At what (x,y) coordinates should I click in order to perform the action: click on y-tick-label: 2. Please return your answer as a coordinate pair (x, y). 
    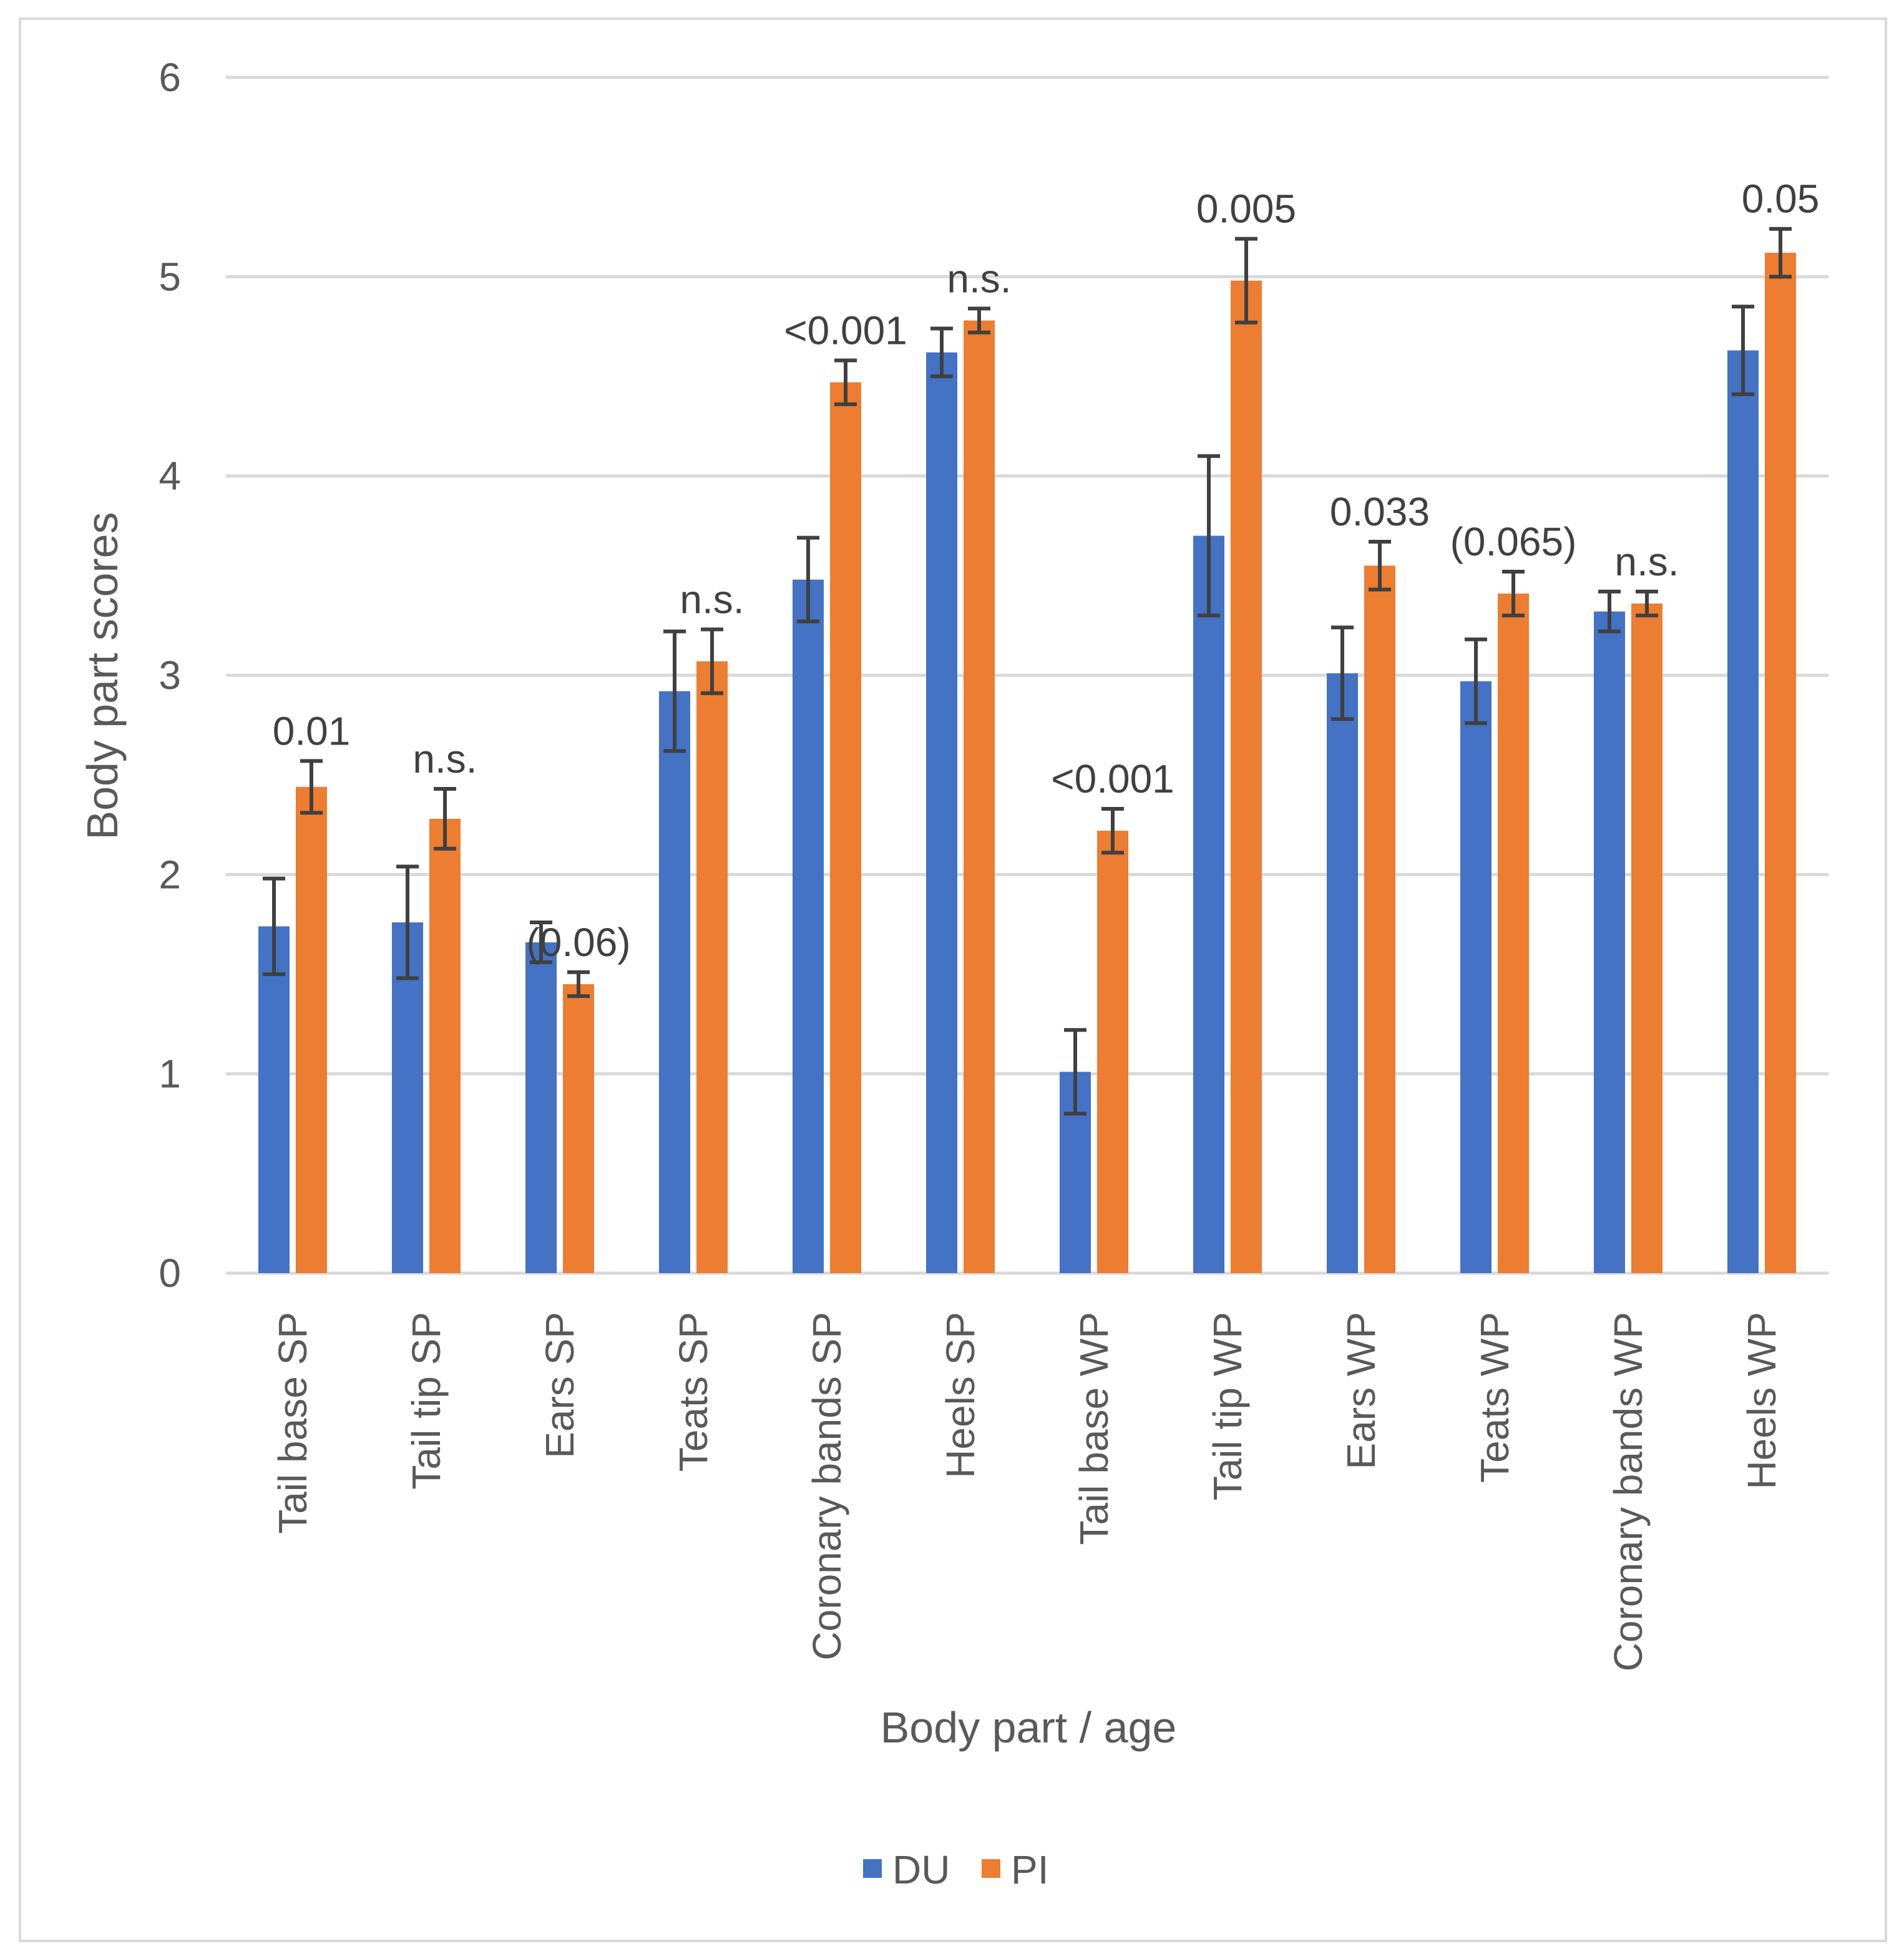
    Looking at the image, I should click on (170, 874).